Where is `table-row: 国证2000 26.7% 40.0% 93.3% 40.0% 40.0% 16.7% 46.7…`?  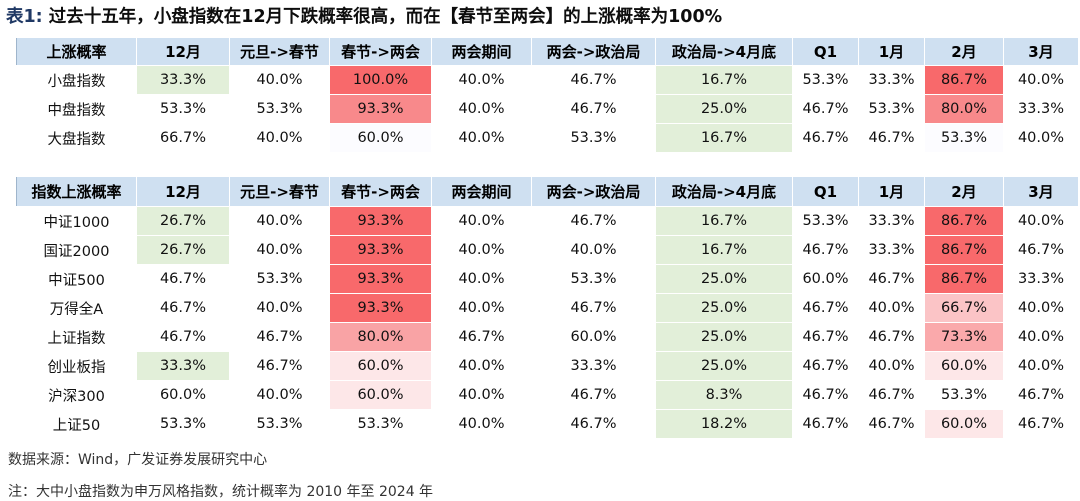 table-row: 国证2000 26.7% 40.0% 93.3% 40.0% 40.0% 16.7% 46.7… is located at coordinates (547, 250).